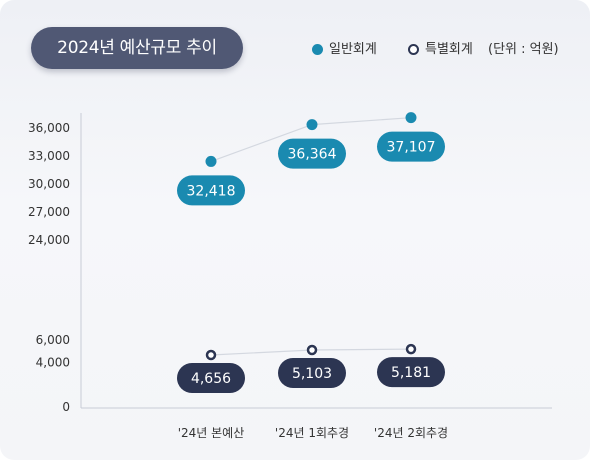  Describe the element at coordinates (66, 407) in the screenshot. I see `y-tick-label: 0` at that location.